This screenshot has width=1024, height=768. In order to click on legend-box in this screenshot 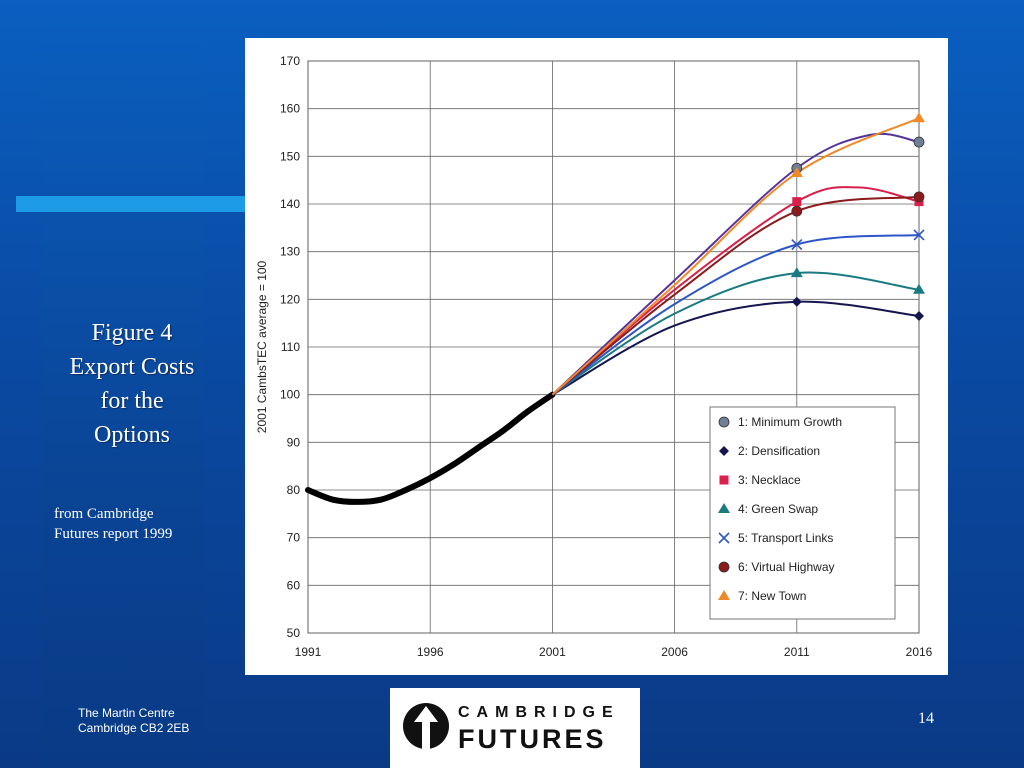, I will do `click(802, 513)`.